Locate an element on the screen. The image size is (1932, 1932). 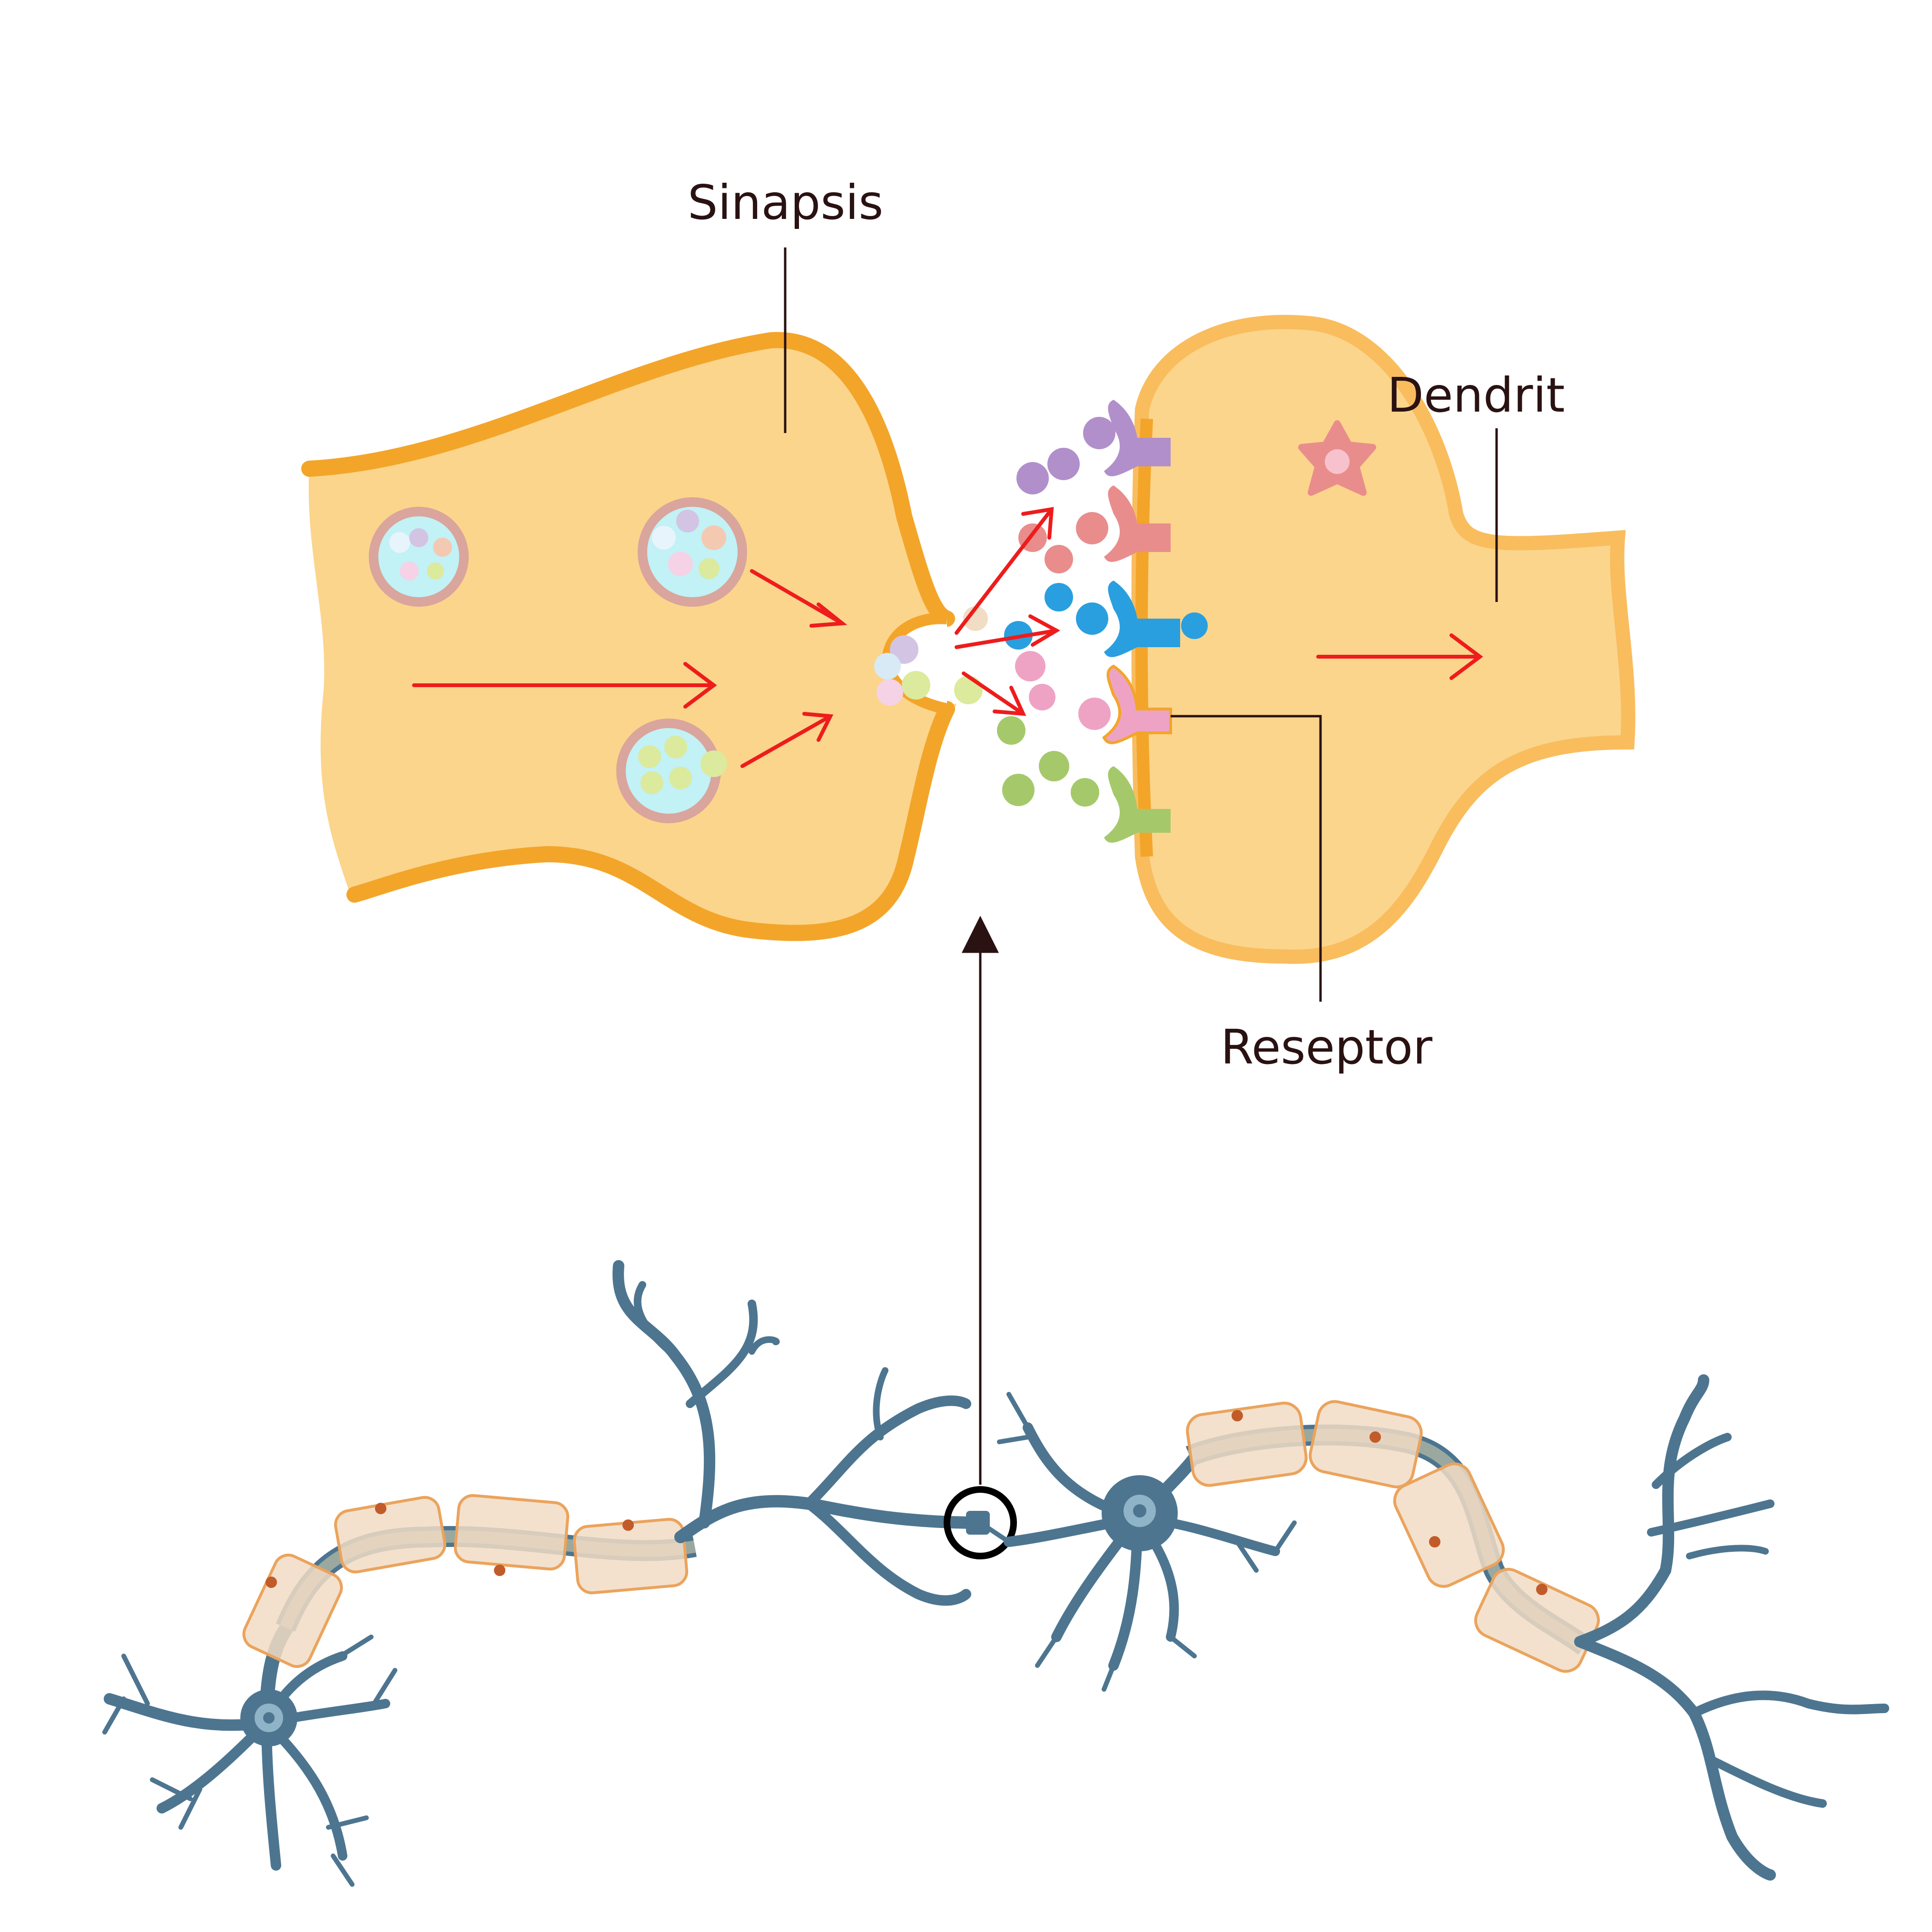
presynaptic-terminal is located at coordinates (644, 636).